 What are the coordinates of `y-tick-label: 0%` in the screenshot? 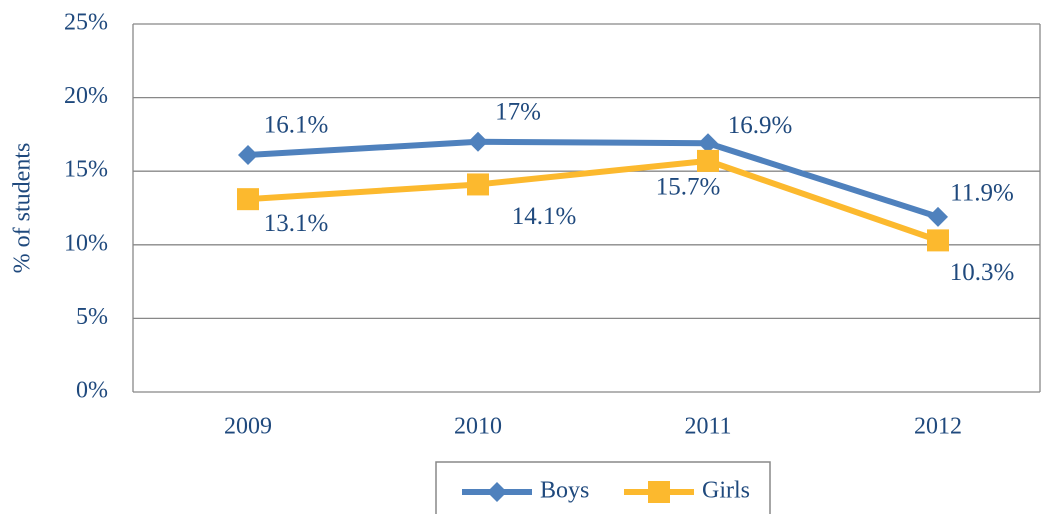 It's located at (92, 391).